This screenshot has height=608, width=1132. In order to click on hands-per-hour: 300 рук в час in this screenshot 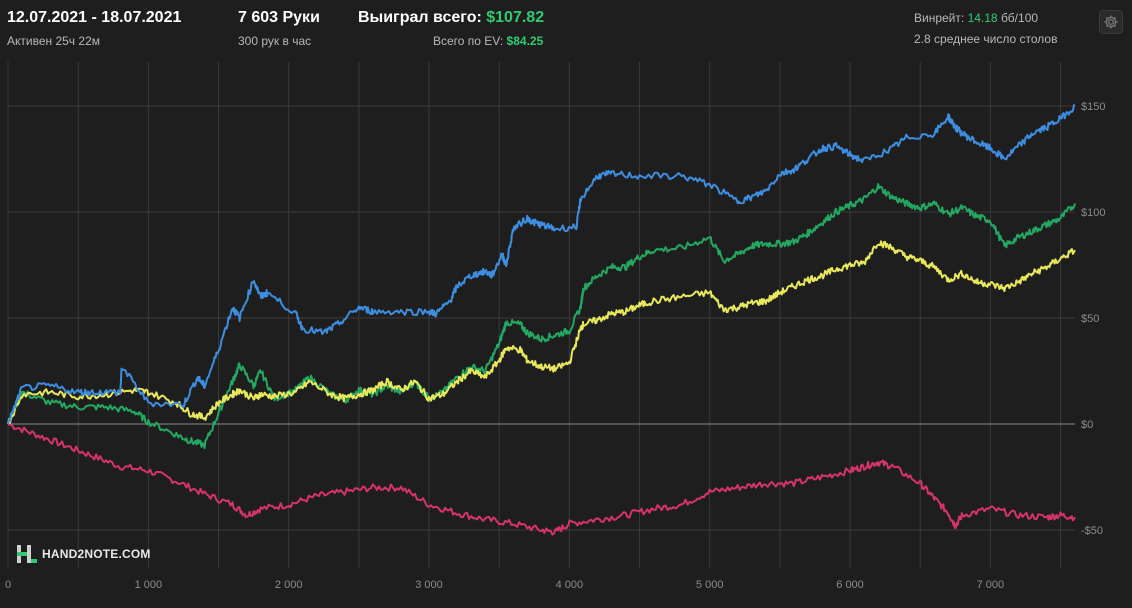, I will do `click(275, 41)`.